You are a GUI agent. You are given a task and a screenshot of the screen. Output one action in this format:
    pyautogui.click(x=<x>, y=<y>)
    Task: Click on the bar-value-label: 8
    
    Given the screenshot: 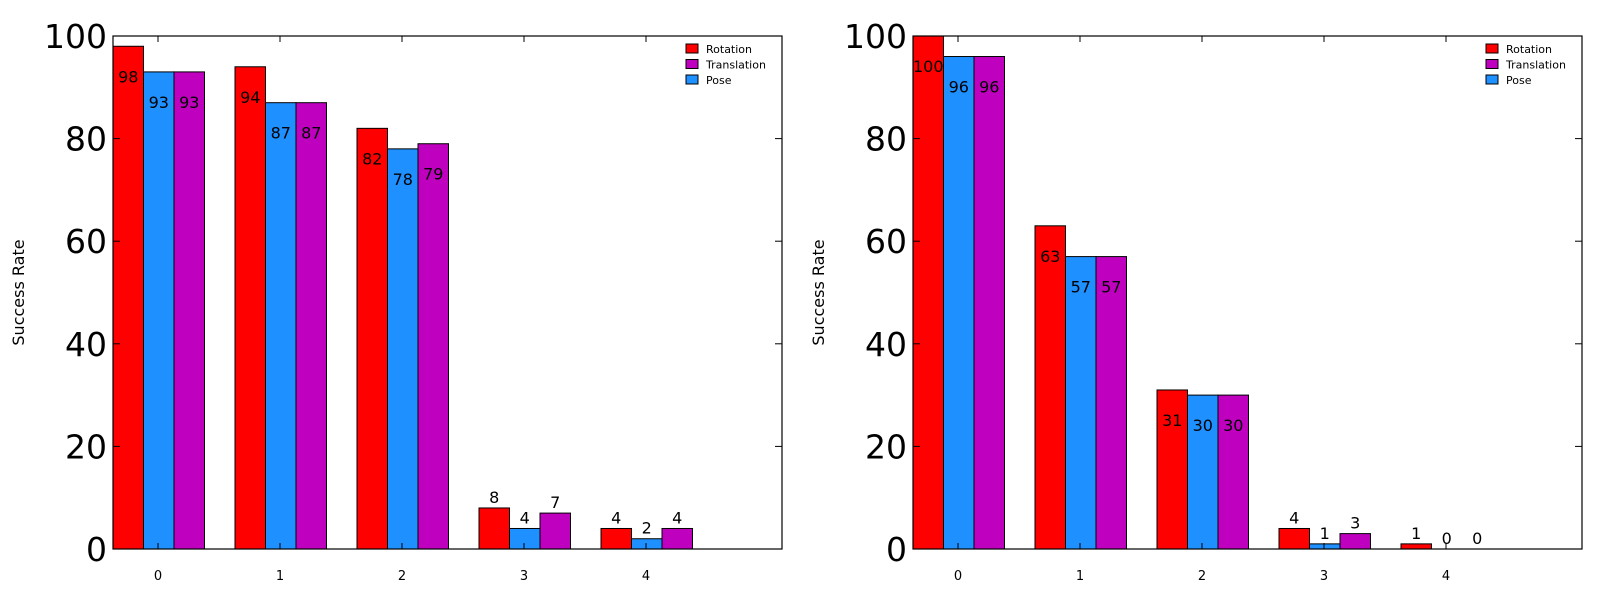 What is the action you would take?
    pyautogui.click(x=494, y=497)
    